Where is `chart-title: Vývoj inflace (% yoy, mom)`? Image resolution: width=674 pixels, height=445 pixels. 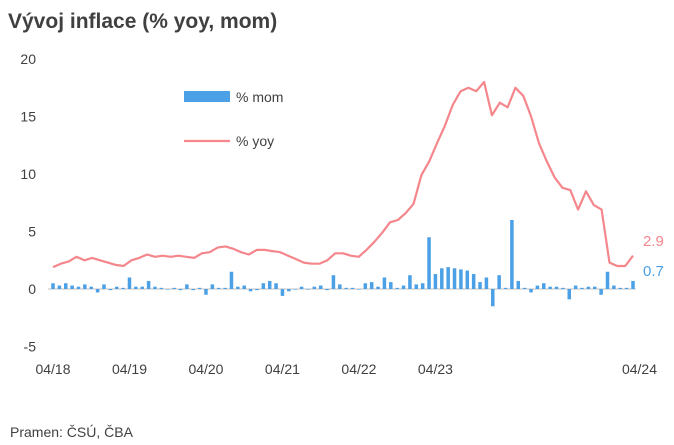
chart-title: Vývoj inflace (% yoy, mom) is located at coordinates (143, 21).